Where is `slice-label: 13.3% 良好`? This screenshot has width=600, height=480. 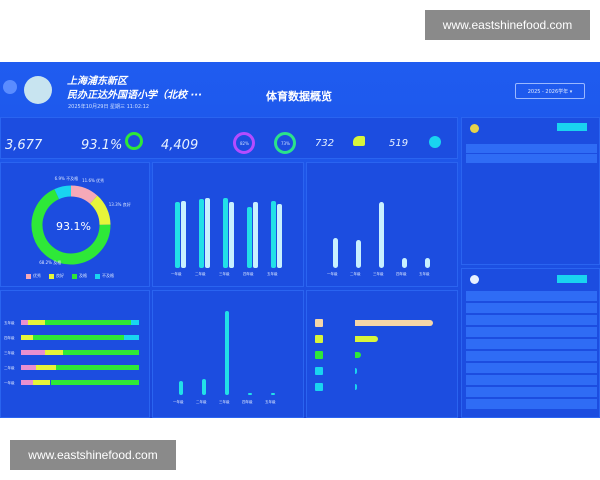
slice-label: 13.3% 良好 is located at coordinates (120, 204).